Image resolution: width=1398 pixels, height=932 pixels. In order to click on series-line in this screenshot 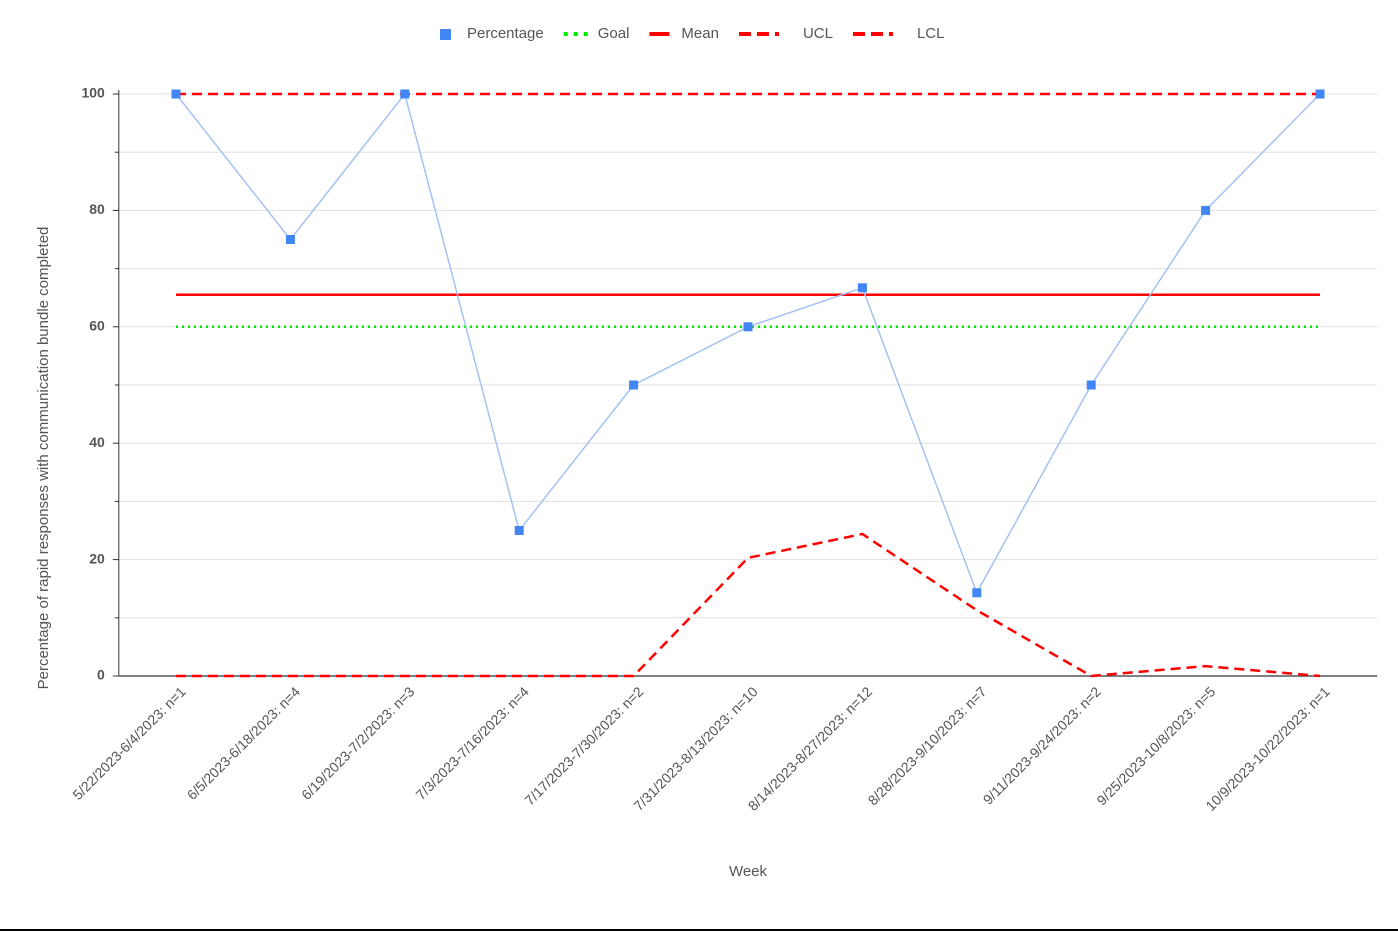, I will do `click(748, 605)`.